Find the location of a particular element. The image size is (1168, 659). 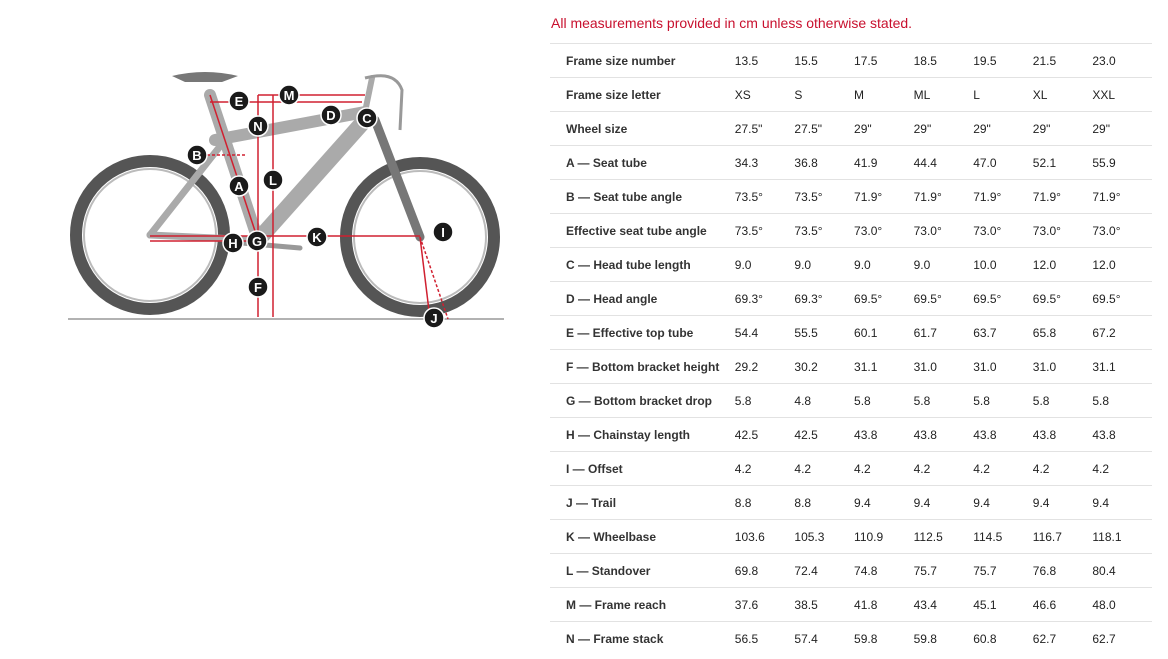

label-letter: I is located at coordinates (443, 232).